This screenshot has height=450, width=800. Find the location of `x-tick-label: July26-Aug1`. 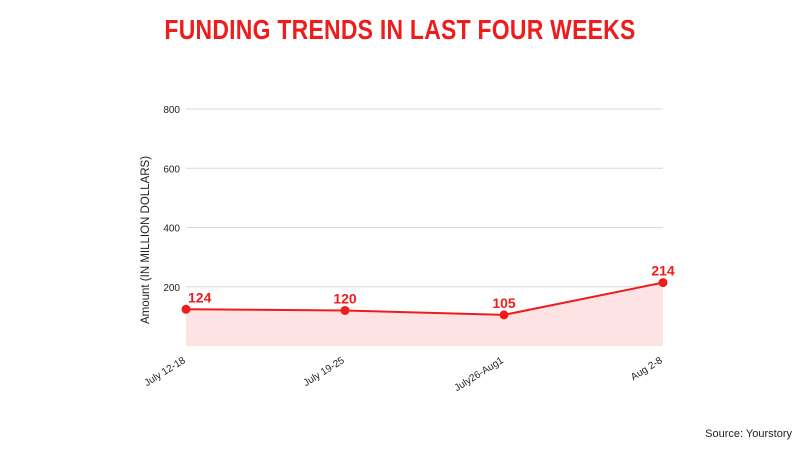

x-tick-label: July26-Aug1 is located at coordinates (479, 374).